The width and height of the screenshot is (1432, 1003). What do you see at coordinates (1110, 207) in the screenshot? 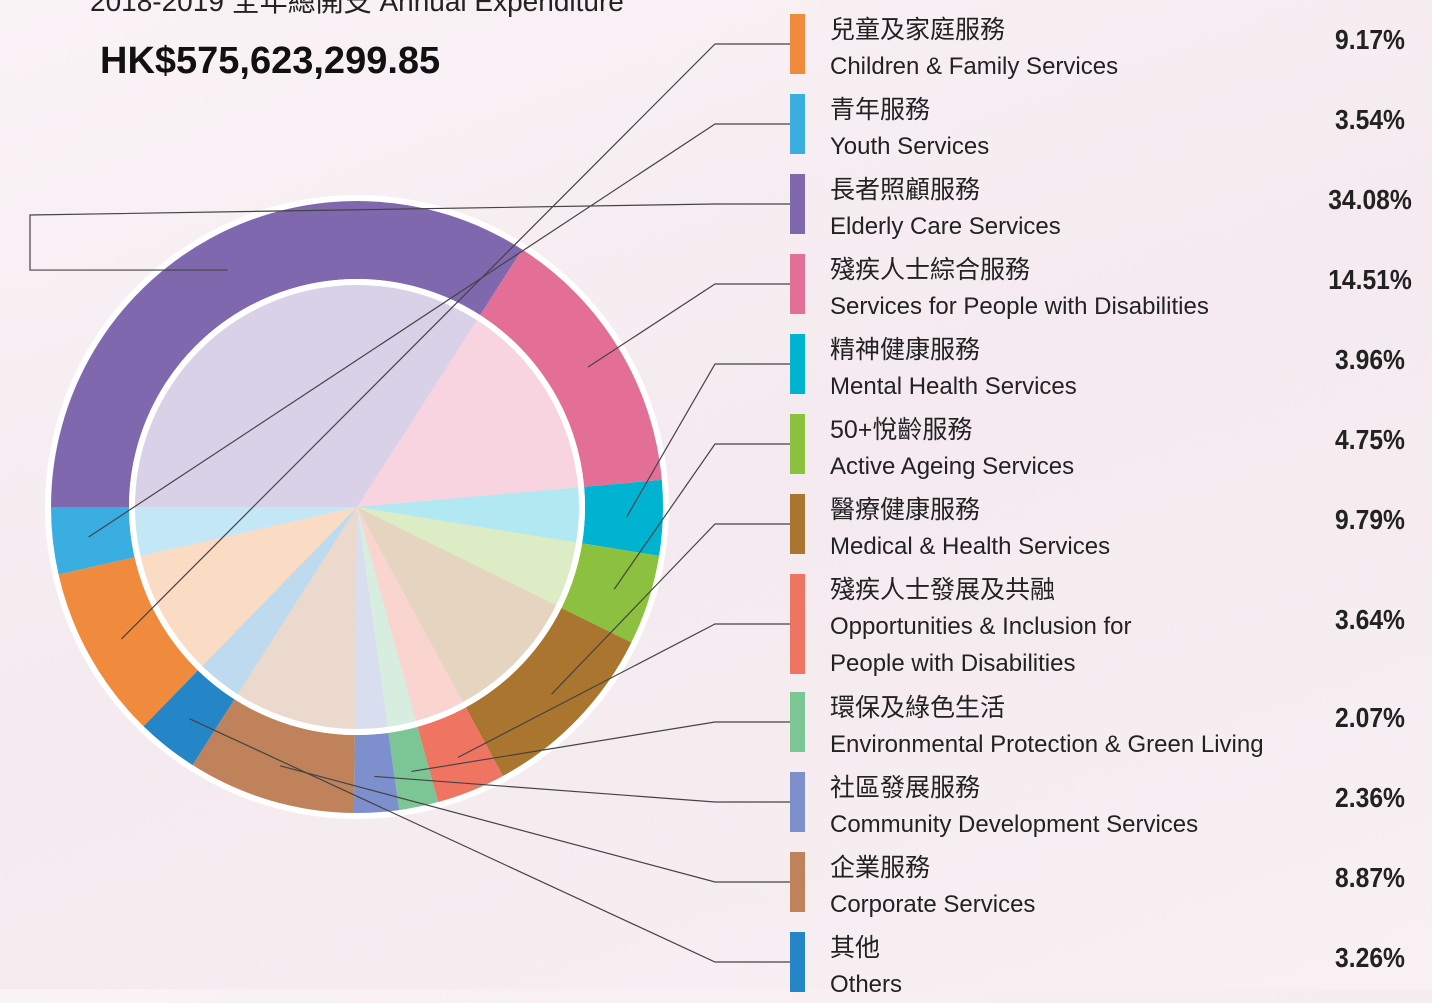
I see `legend-item: 長者照顧服務 Elderly Care Services 34.08%` at bounding box center [1110, 207].